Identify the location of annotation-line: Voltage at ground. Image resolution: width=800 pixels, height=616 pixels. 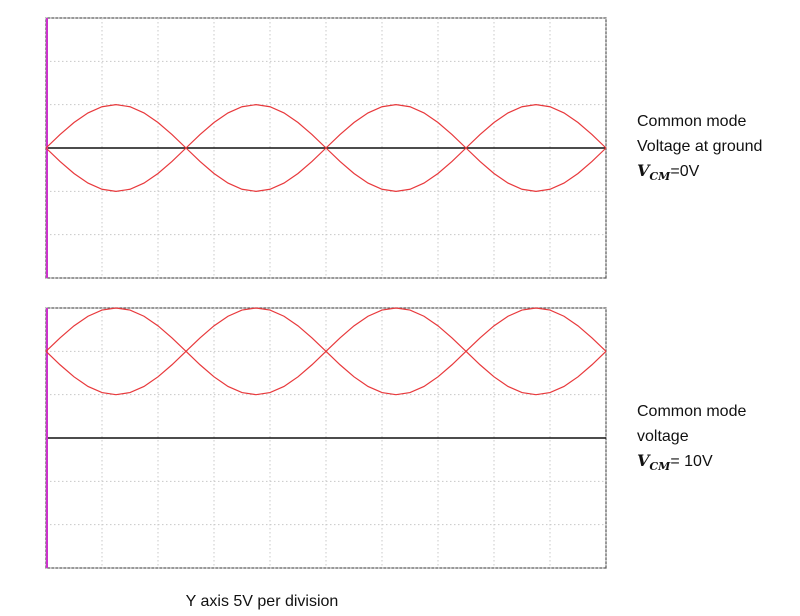
(699, 146).